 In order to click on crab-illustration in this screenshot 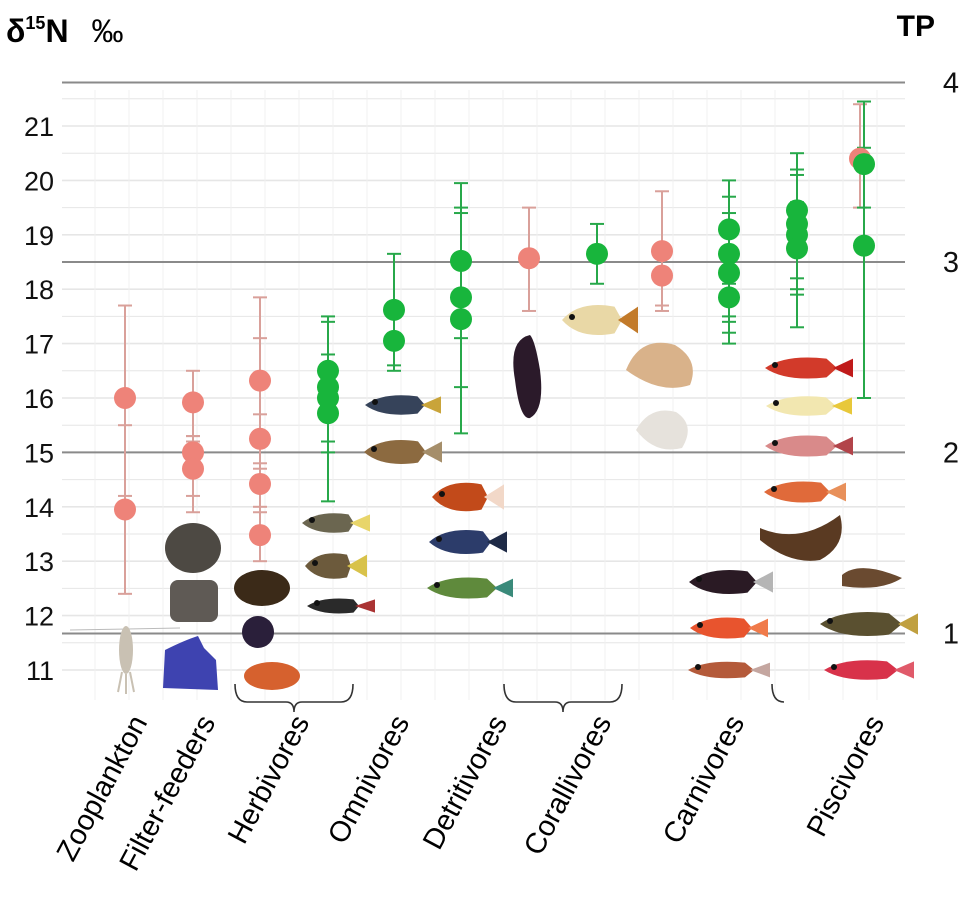, I will do `click(272, 676)`.